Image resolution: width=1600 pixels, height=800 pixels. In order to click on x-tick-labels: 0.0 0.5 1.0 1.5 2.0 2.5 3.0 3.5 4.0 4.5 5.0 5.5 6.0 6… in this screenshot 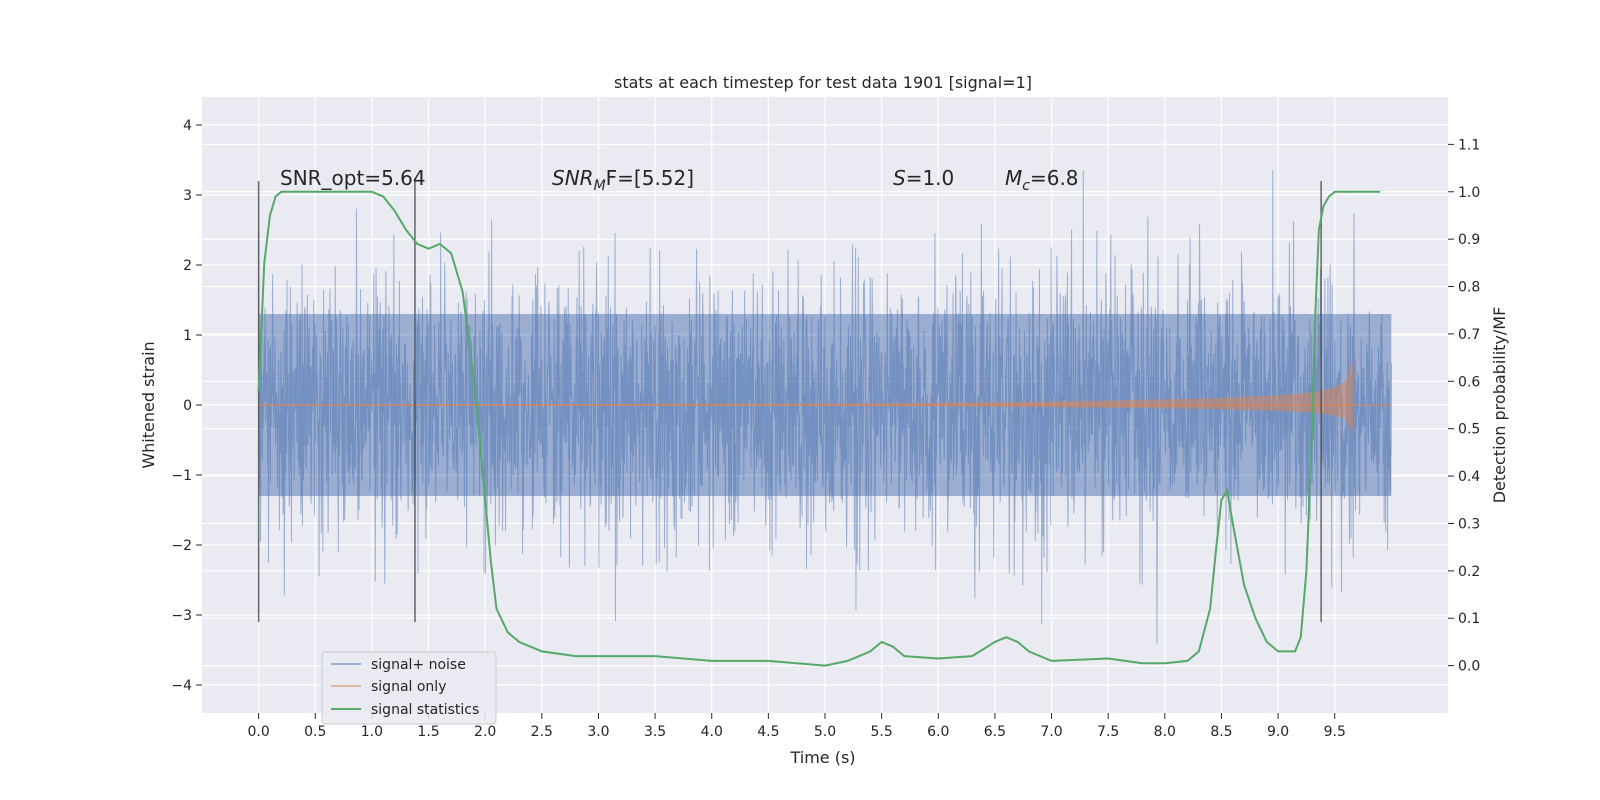, I will do `click(797, 726)`.